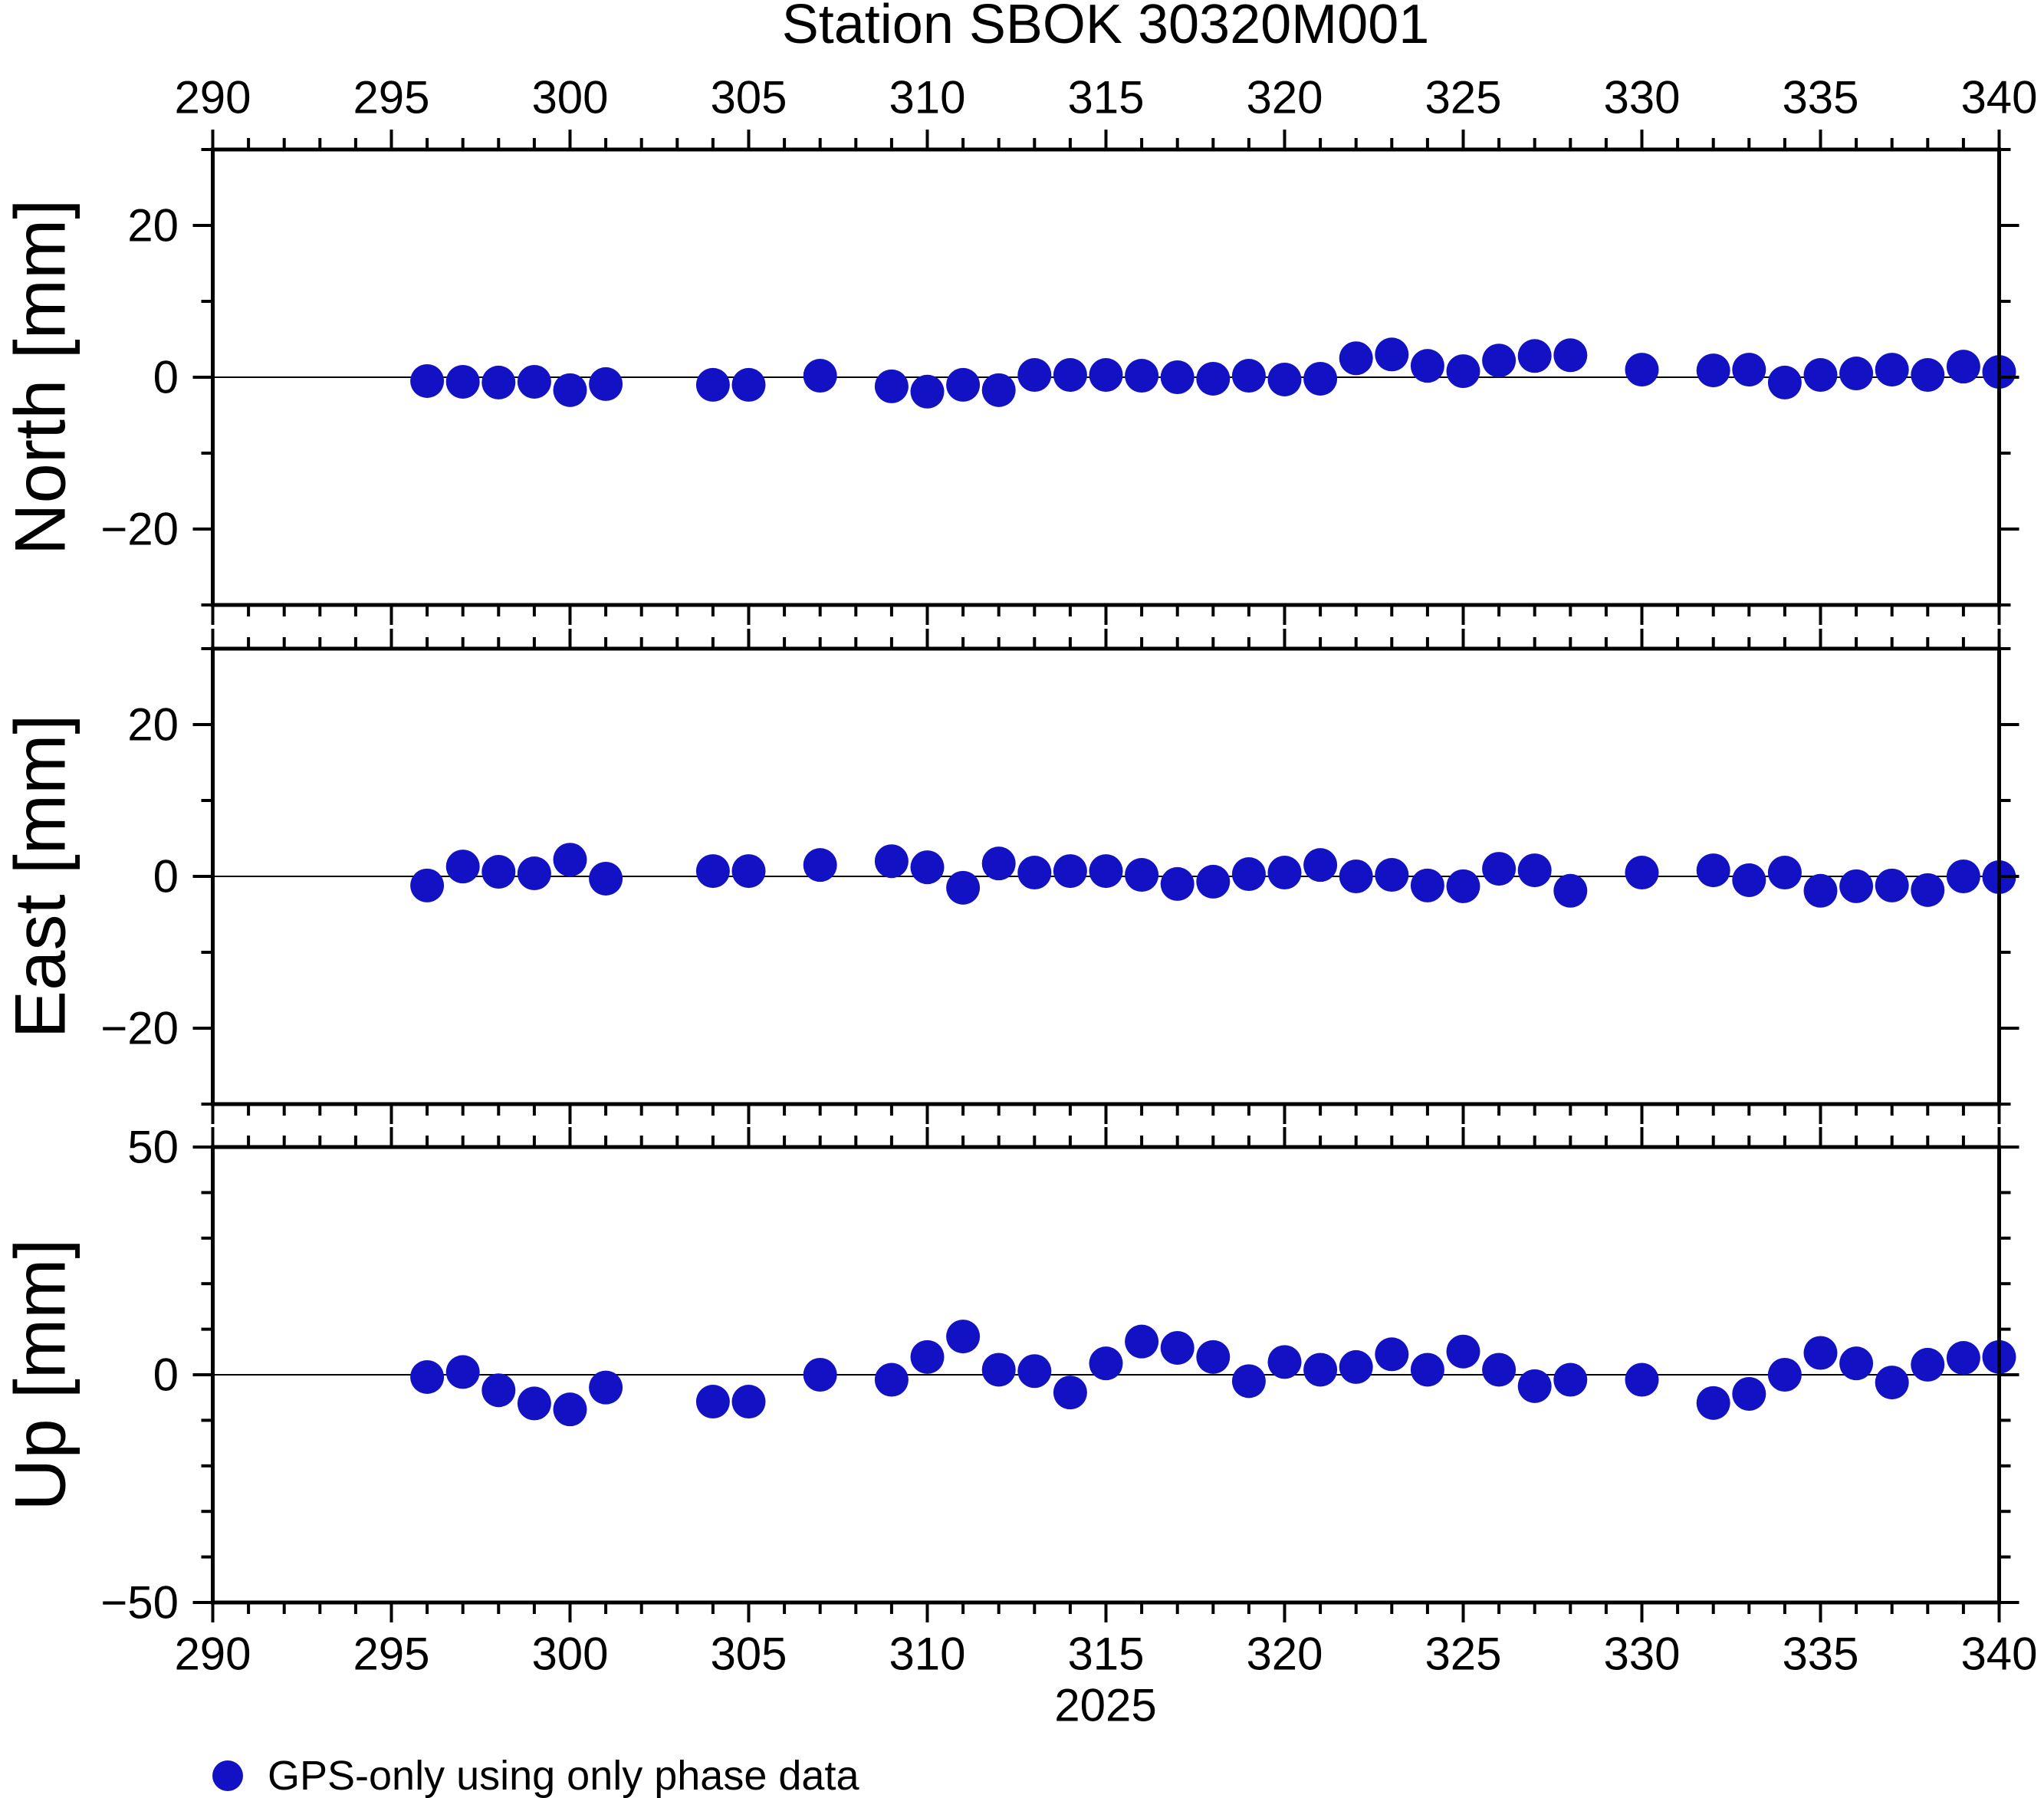  I want to click on x-tick-label-bottom: 315, so click(1105, 1655).